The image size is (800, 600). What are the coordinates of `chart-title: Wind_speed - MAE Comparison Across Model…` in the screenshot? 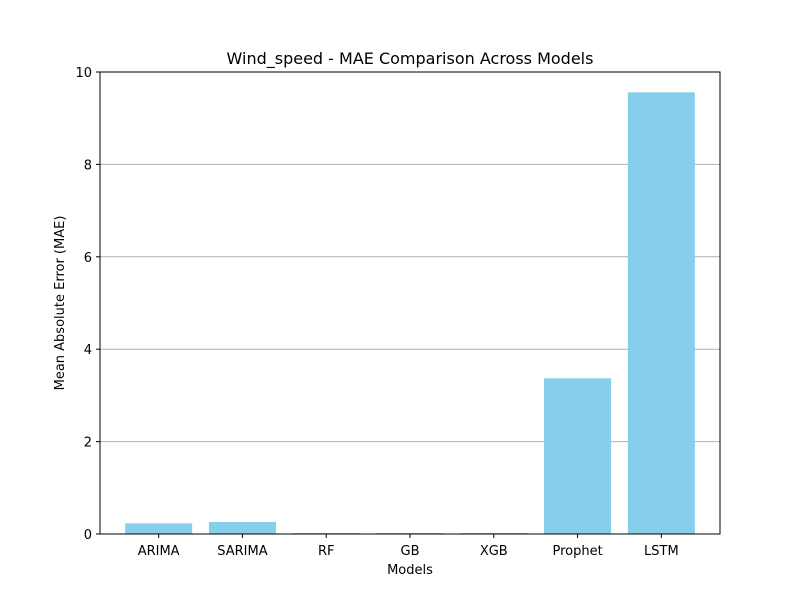 It's located at (410, 59).